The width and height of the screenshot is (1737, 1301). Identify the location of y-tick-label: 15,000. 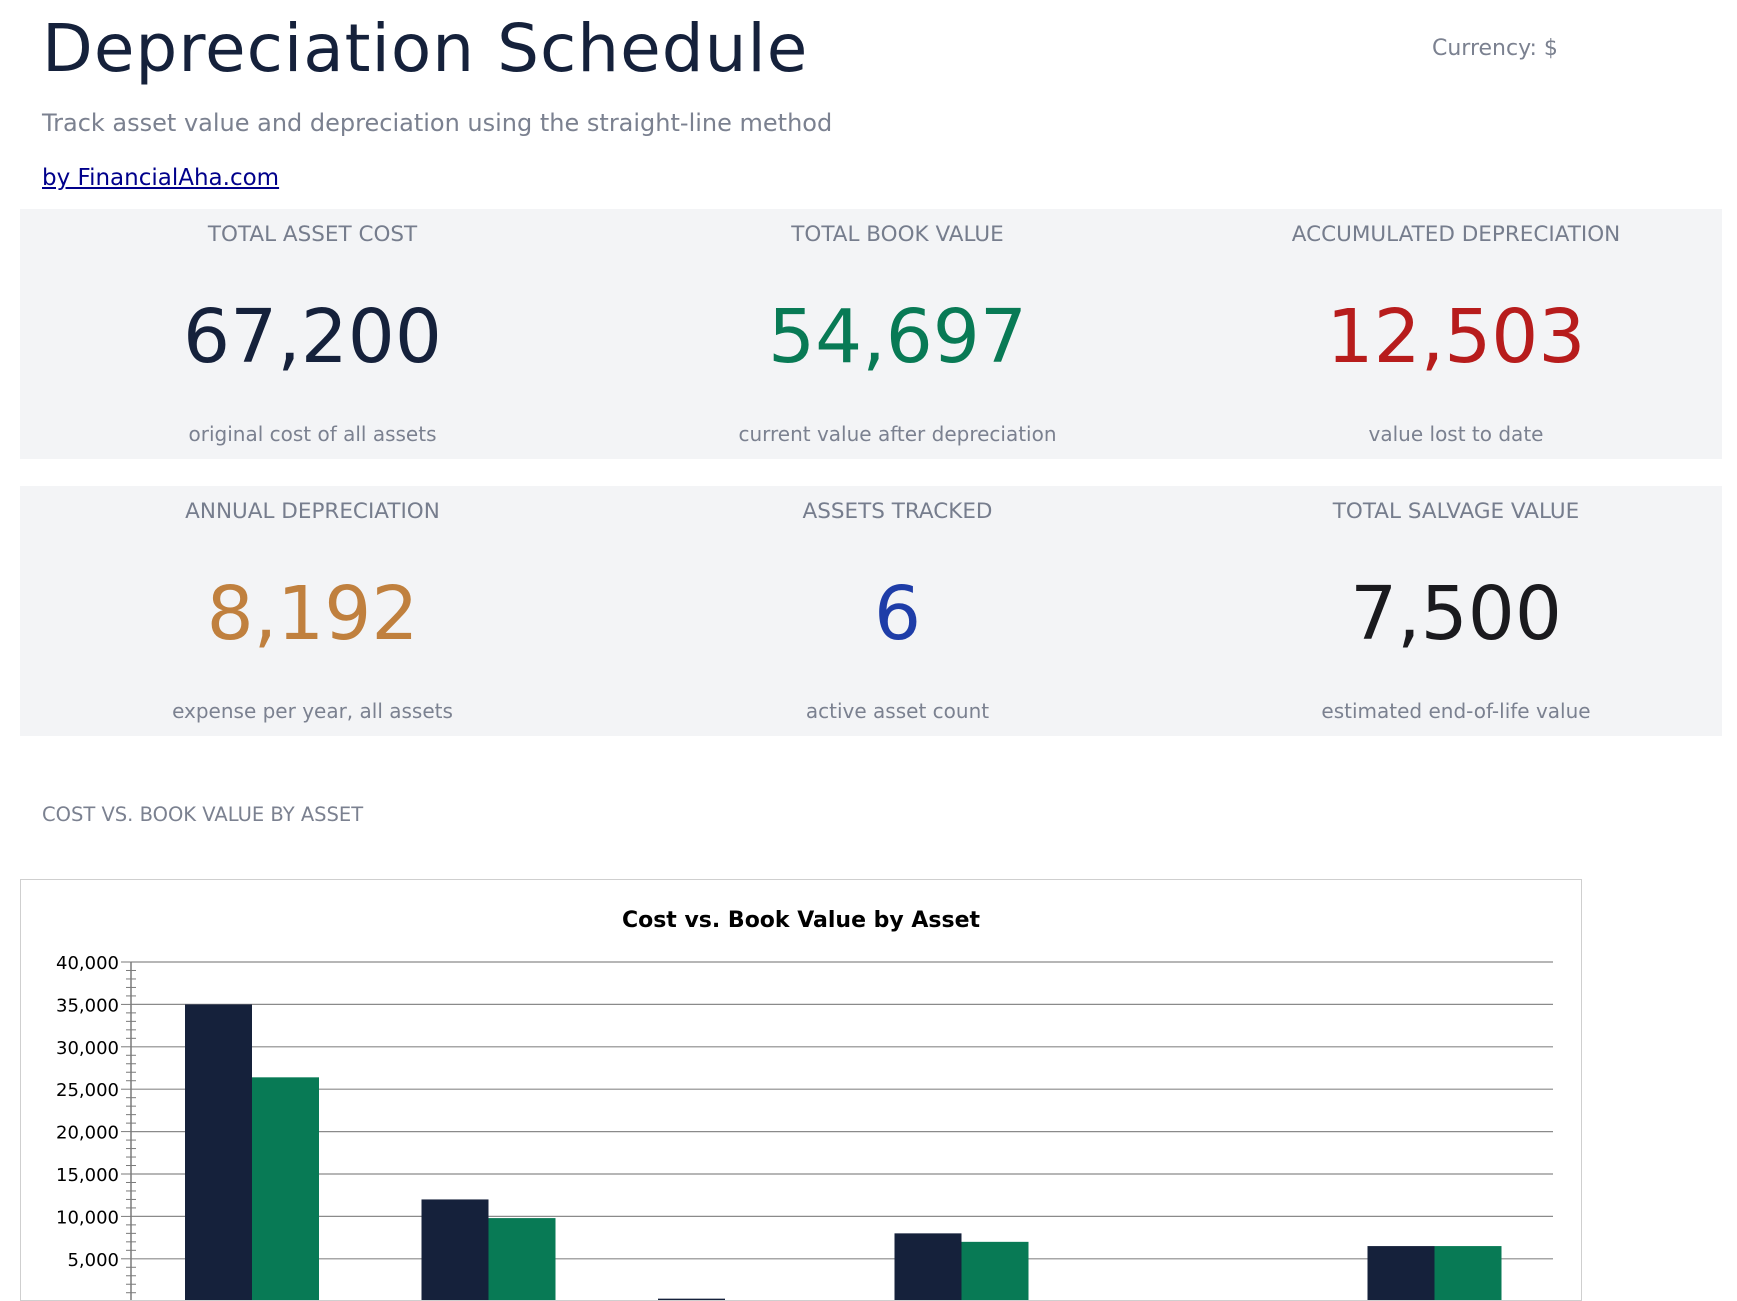
(87, 1175).